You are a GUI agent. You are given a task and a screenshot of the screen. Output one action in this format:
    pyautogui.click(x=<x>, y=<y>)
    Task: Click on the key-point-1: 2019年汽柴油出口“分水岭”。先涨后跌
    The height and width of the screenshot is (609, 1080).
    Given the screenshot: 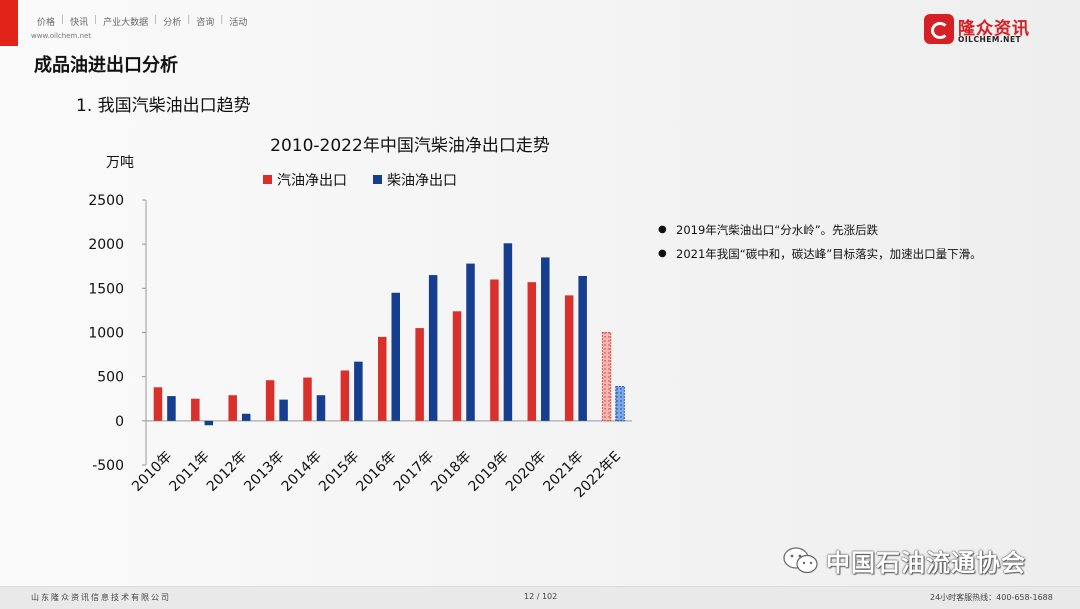 What is the action you would take?
    pyautogui.click(x=828, y=230)
    